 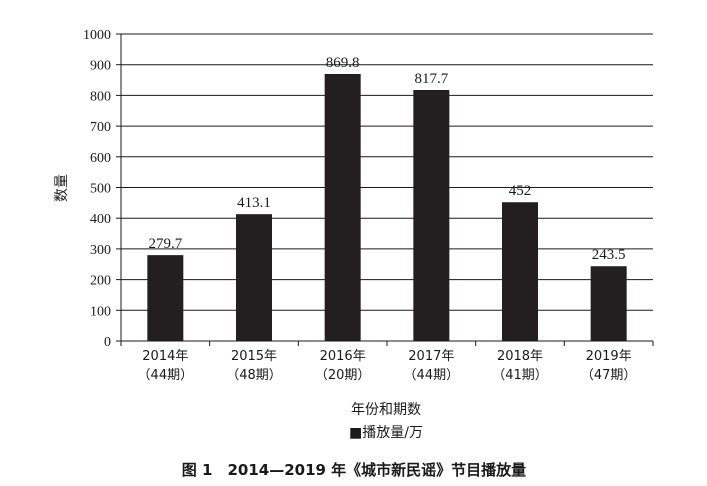 What do you see at coordinates (165, 356) in the screenshot?
I see `x-tick-label: 2014年` at bounding box center [165, 356].